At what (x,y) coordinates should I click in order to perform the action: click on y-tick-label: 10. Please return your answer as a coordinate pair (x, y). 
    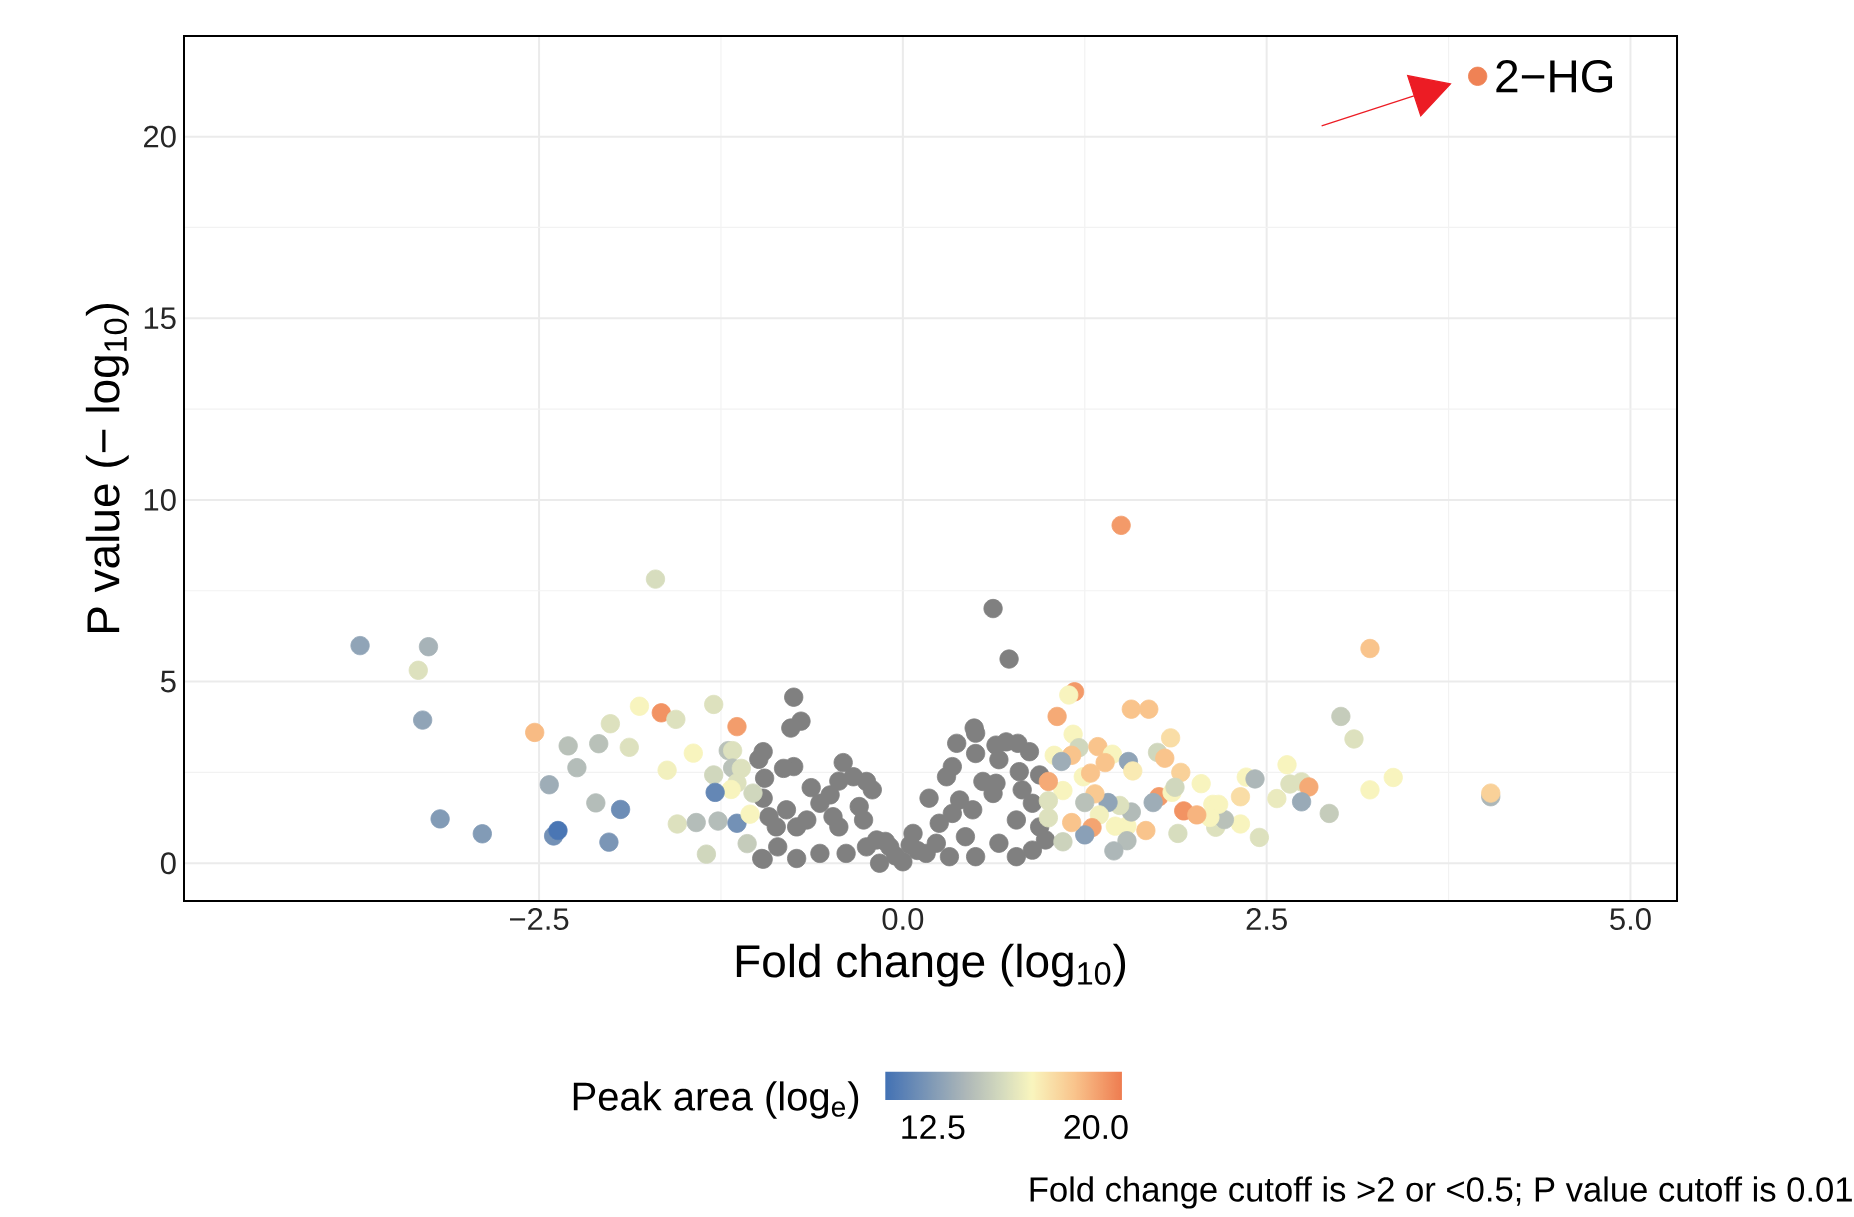
    Looking at the image, I should click on (160, 499).